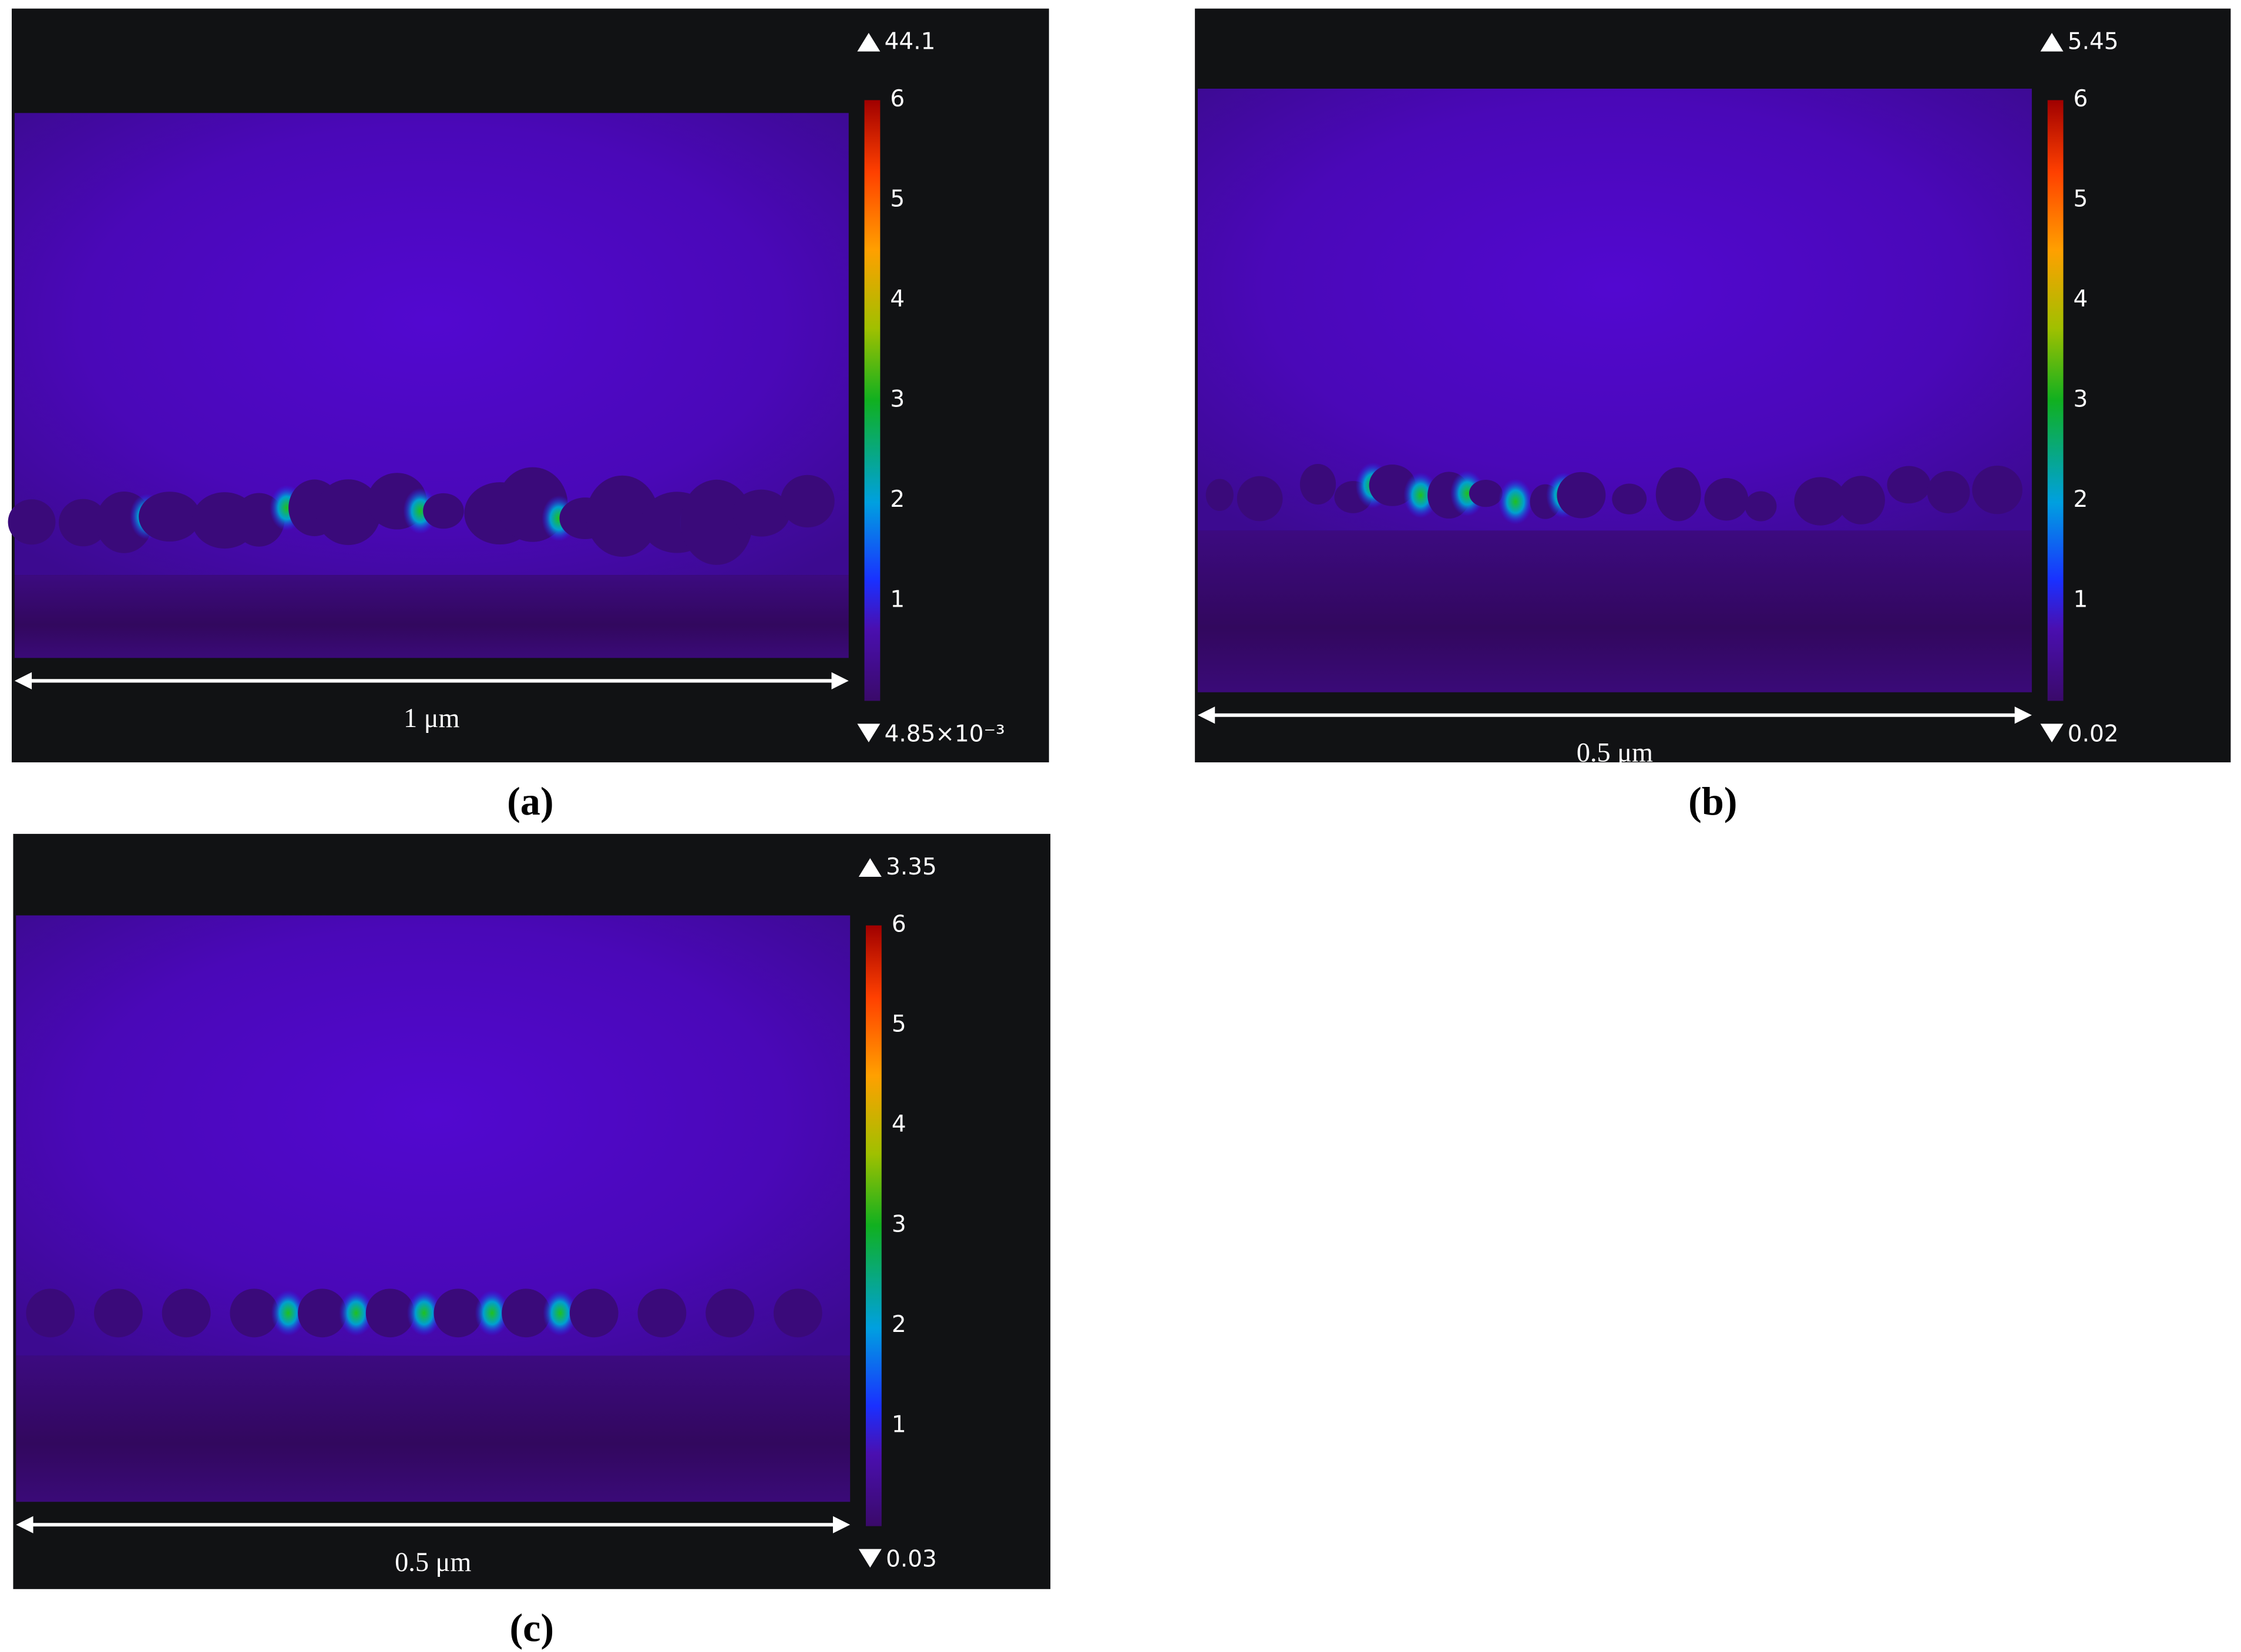 The width and height of the screenshot is (2241, 1652). Describe the element at coordinates (531, 1628) in the screenshot. I see `panel-caption: (c)` at that location.